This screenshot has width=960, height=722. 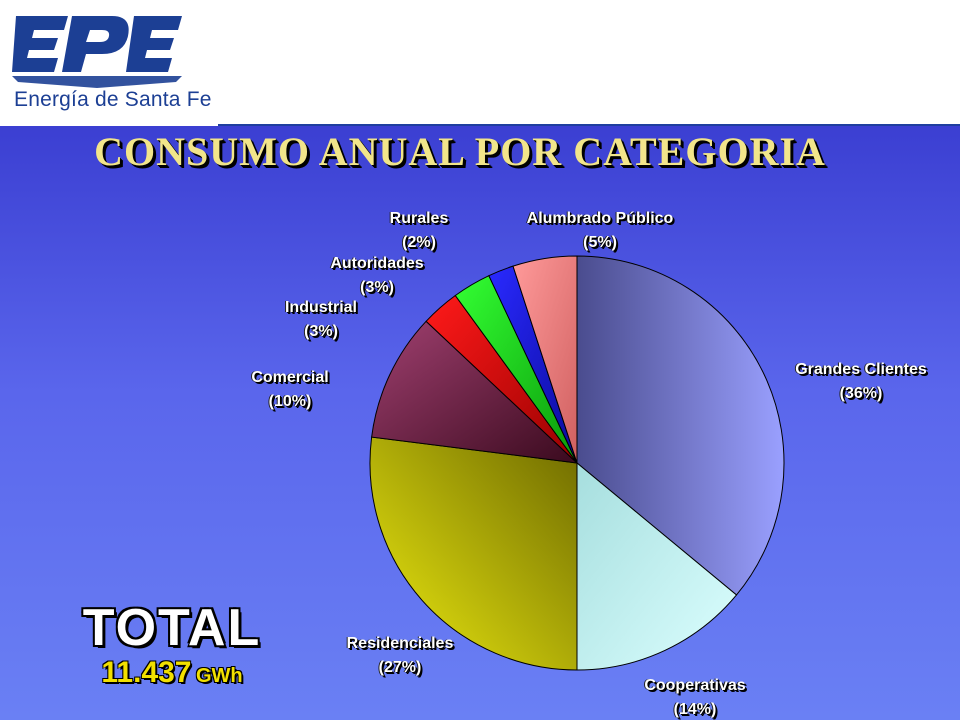 What do you see at coordinates (97, 52) in the screenshot?
I see `epe-logo` at bounding box center [97, 52].